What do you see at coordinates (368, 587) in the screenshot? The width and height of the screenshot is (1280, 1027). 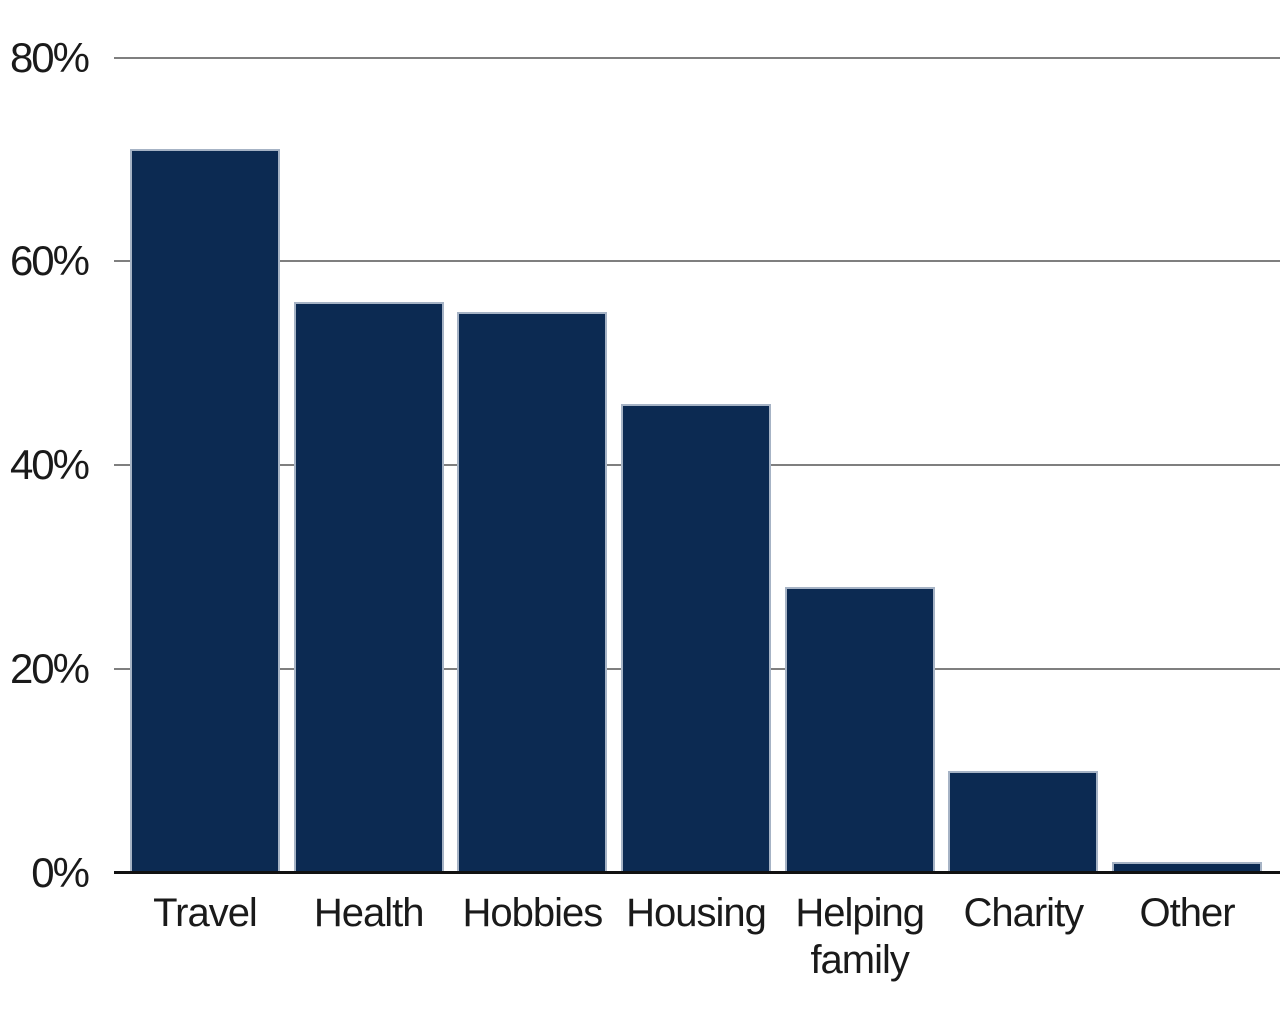 I see `bar-health` at bounding box center [368, 587].